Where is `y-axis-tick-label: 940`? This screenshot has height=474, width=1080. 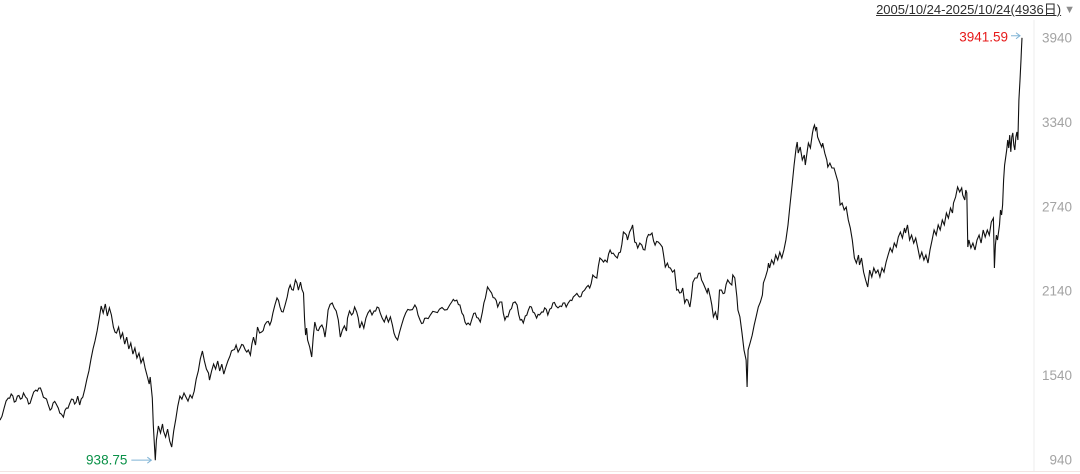
y-axis-tick-label: 940 is located at coordinates (1060, 460).